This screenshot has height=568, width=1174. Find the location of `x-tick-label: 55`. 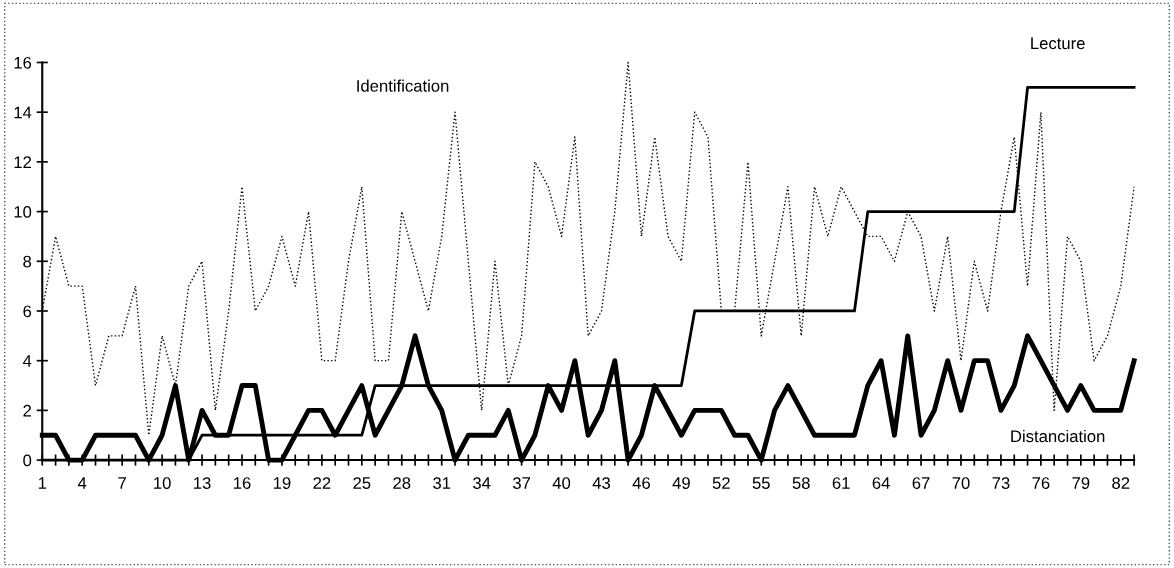

x-tick-label: 55 is located at coordinates (761, 483).